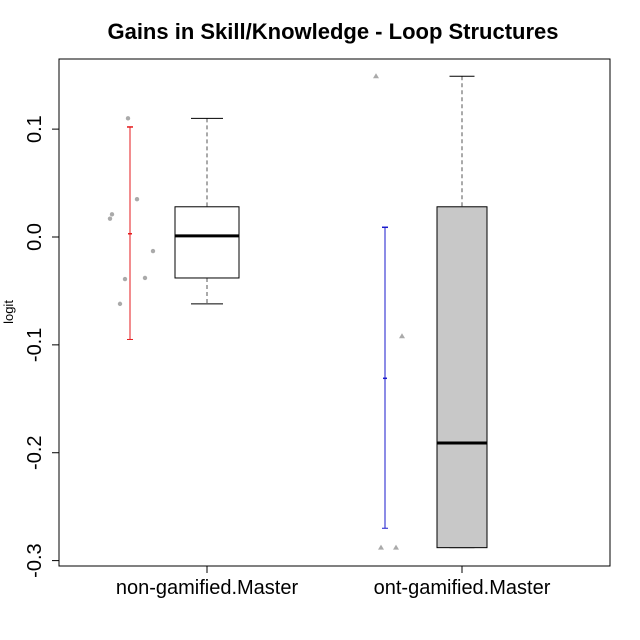 The width and height of the screenshot is (640, 640). Describe the element at coordinates (333, 582) in the screenshot. I see `x-axis: non-gamified.Master ont-gamified.Master` at that location.